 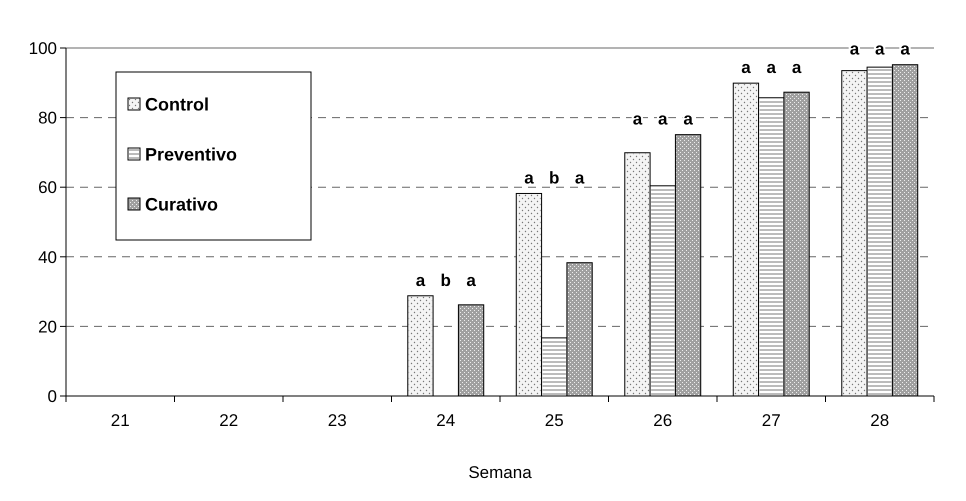 I want to click on x-tick-label: 24, so click(x=446, y=420).